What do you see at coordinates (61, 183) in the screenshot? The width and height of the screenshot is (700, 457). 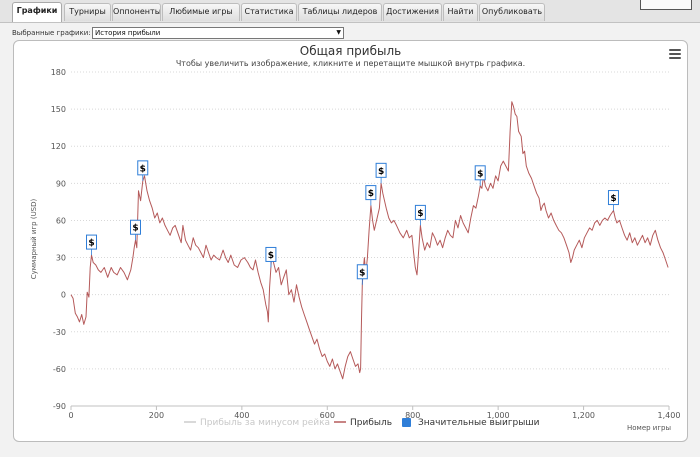 I see `y-tick-label: 90` at bounding box center [61, 183].